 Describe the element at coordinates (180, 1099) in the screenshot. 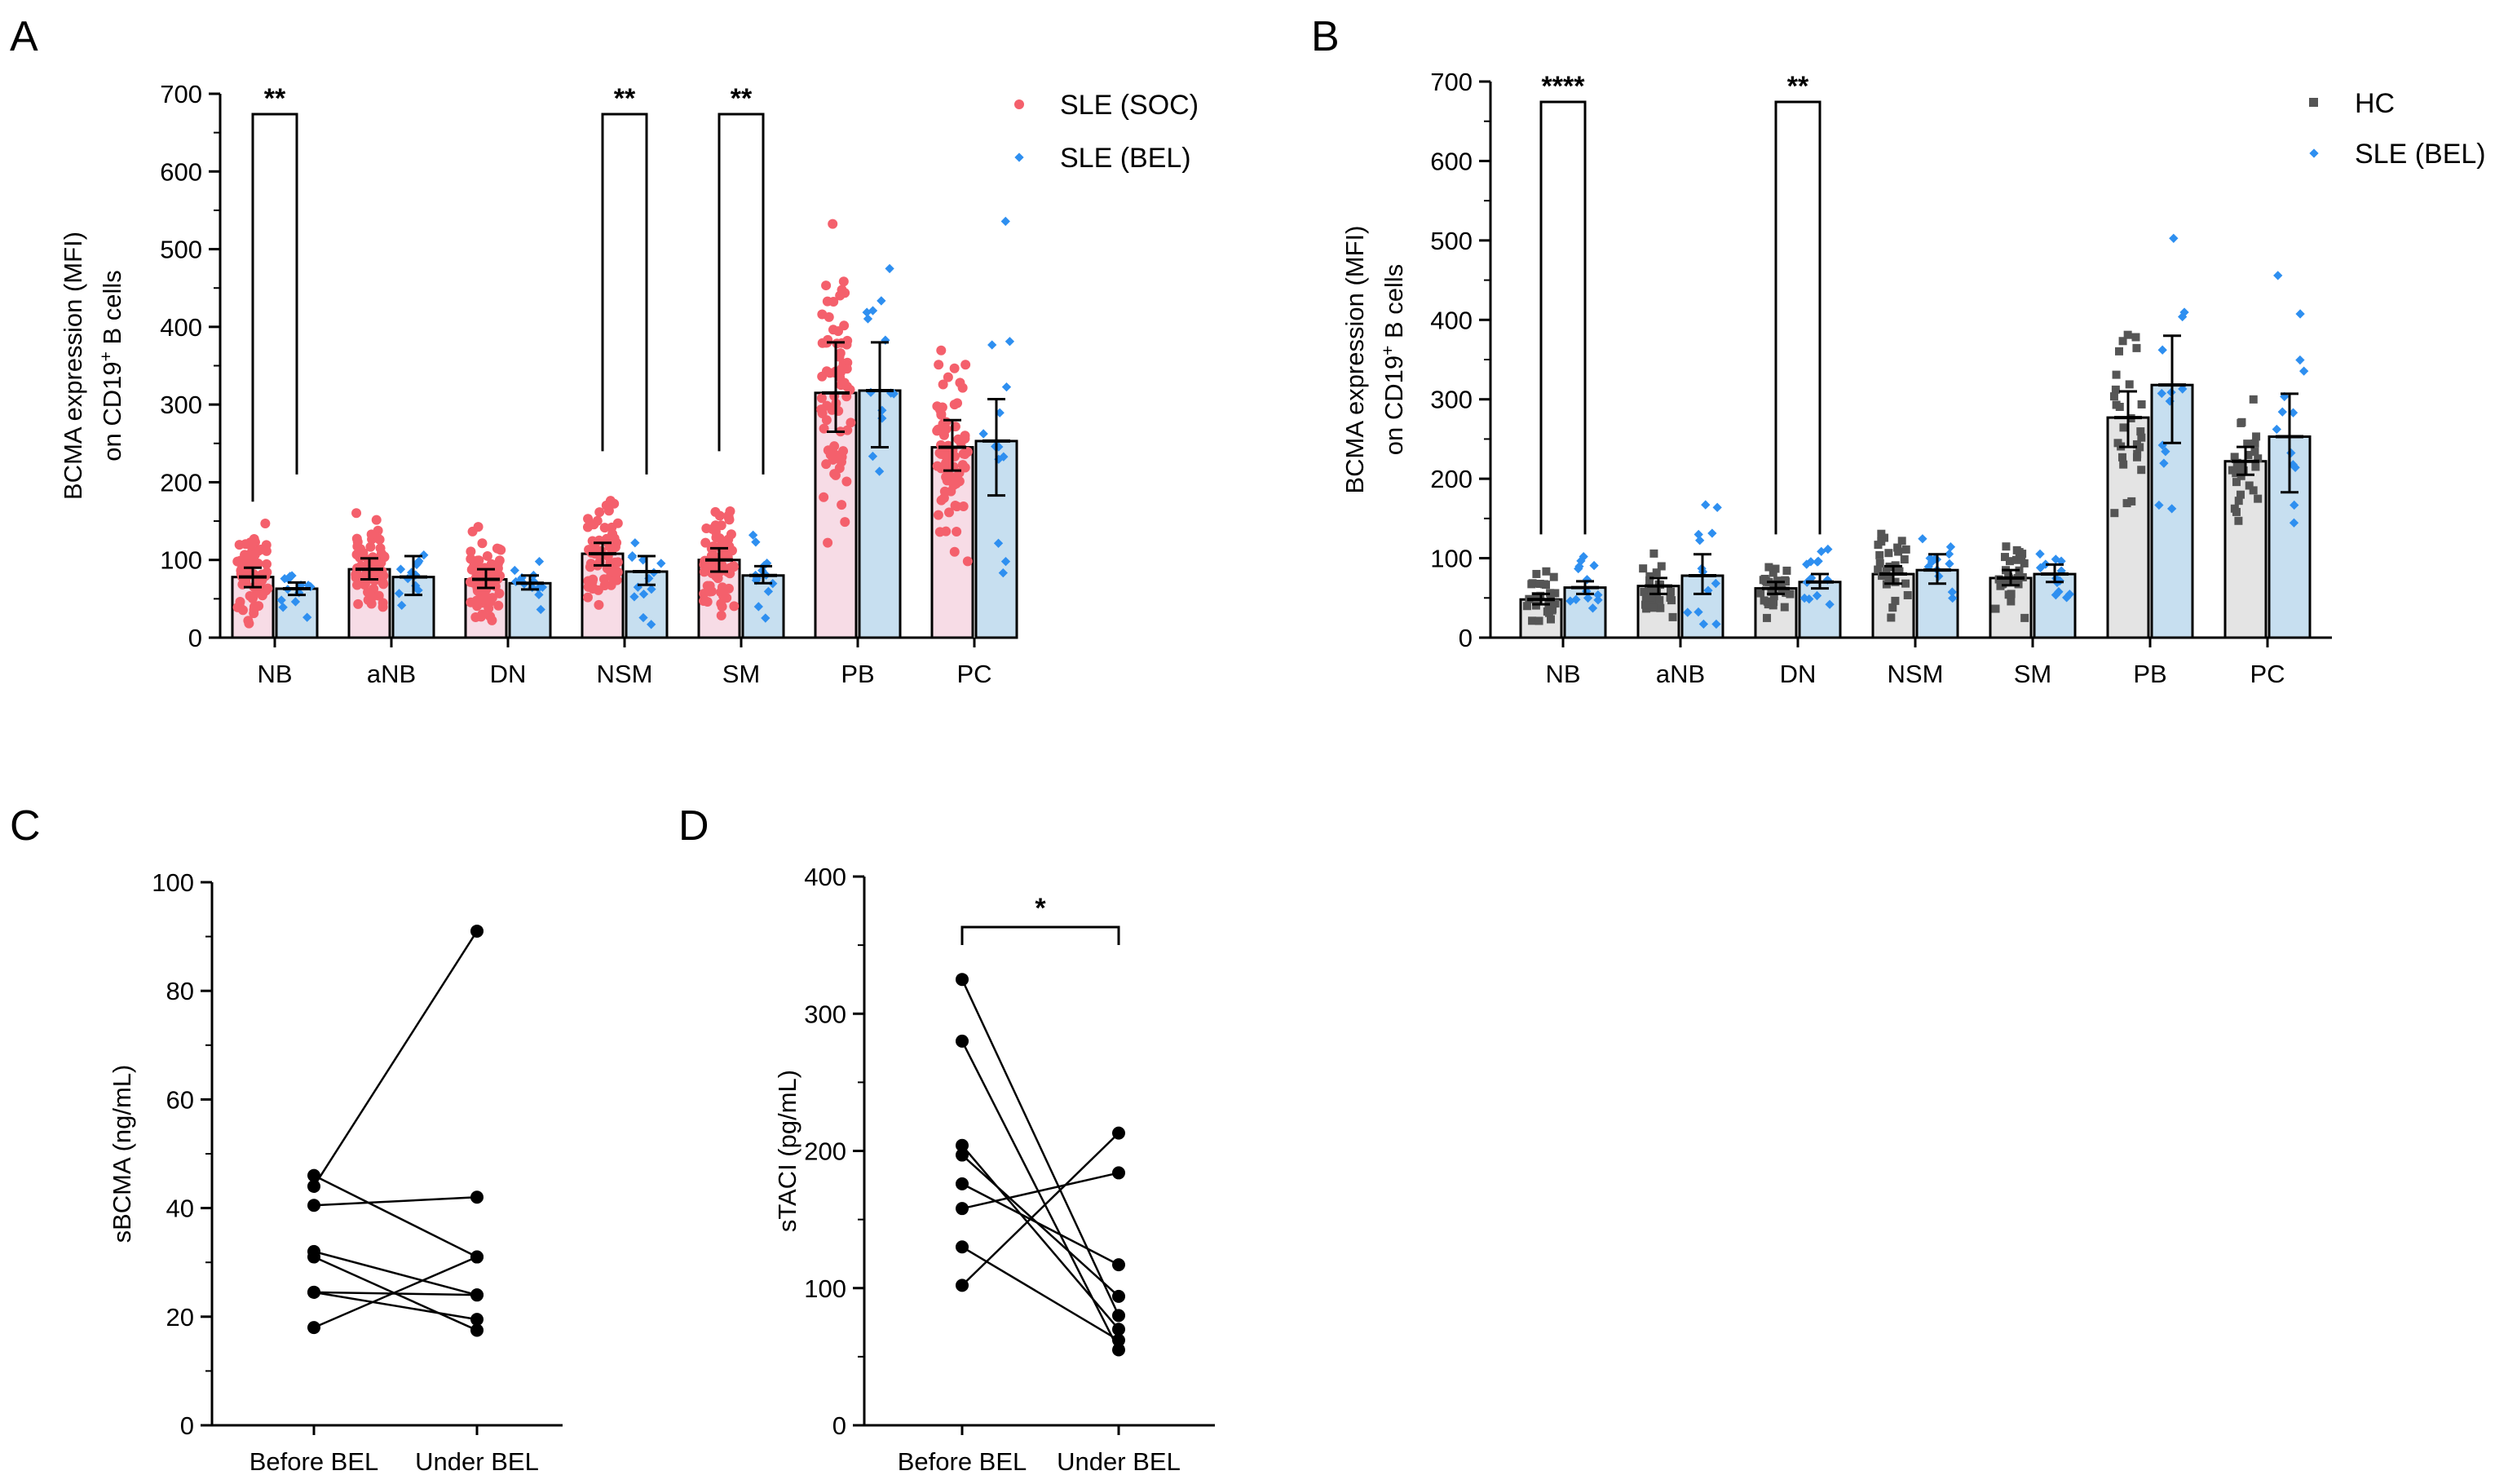

I see `y-tick-label: 60` at that location.